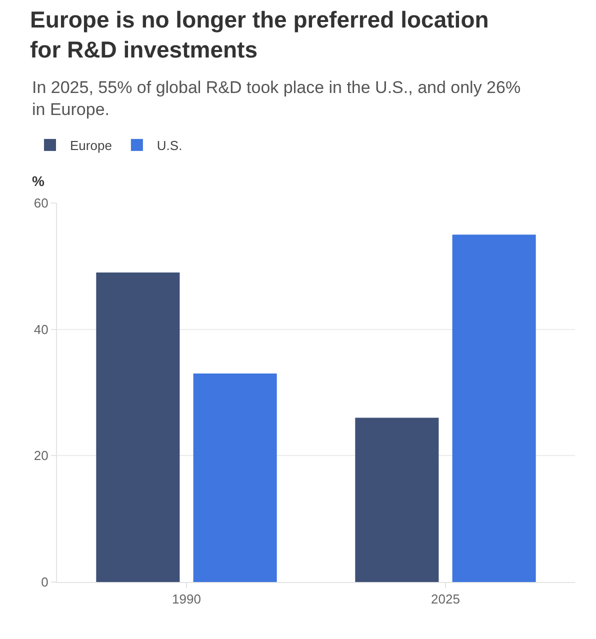  Describe the element at coordinates (276, 99) in the screenshot. I see `chart-subtitle: In 2025, 55% of global R&D took place in the U.S., and only 26% in Europe.` at that location.